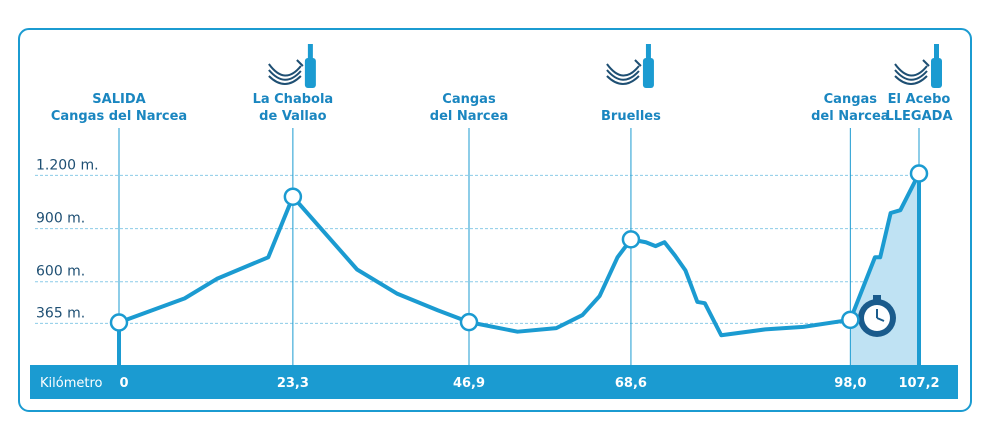 The image size is (1000, 438). Describe the element at coordinates (60, 313) in the screenshot. I see `y-tick-label: 365 m.` at that location.